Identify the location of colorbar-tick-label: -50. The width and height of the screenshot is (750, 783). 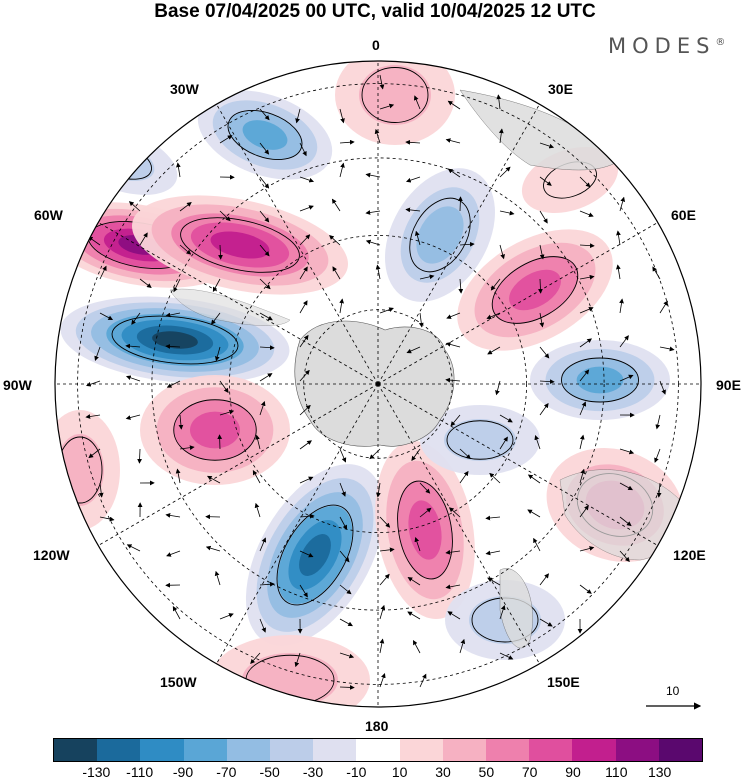
(269, 772).